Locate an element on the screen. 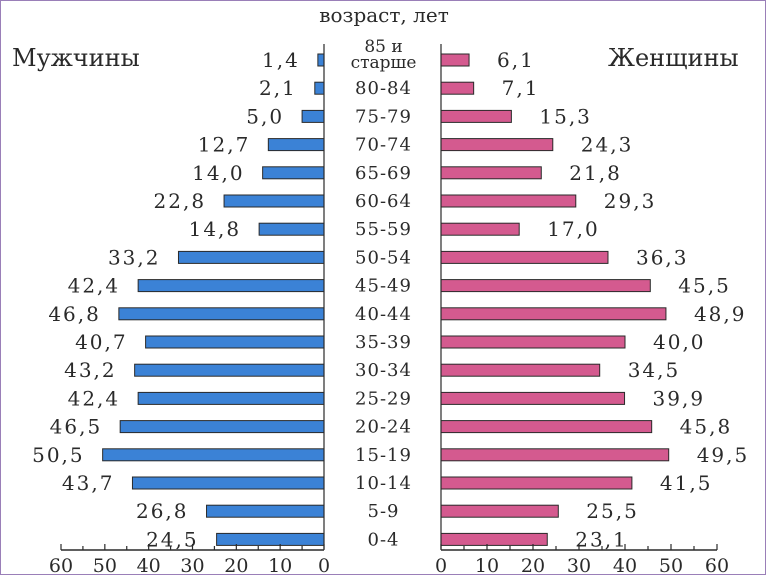  legend-male: Мужчины is located at coordinates (76, 58).